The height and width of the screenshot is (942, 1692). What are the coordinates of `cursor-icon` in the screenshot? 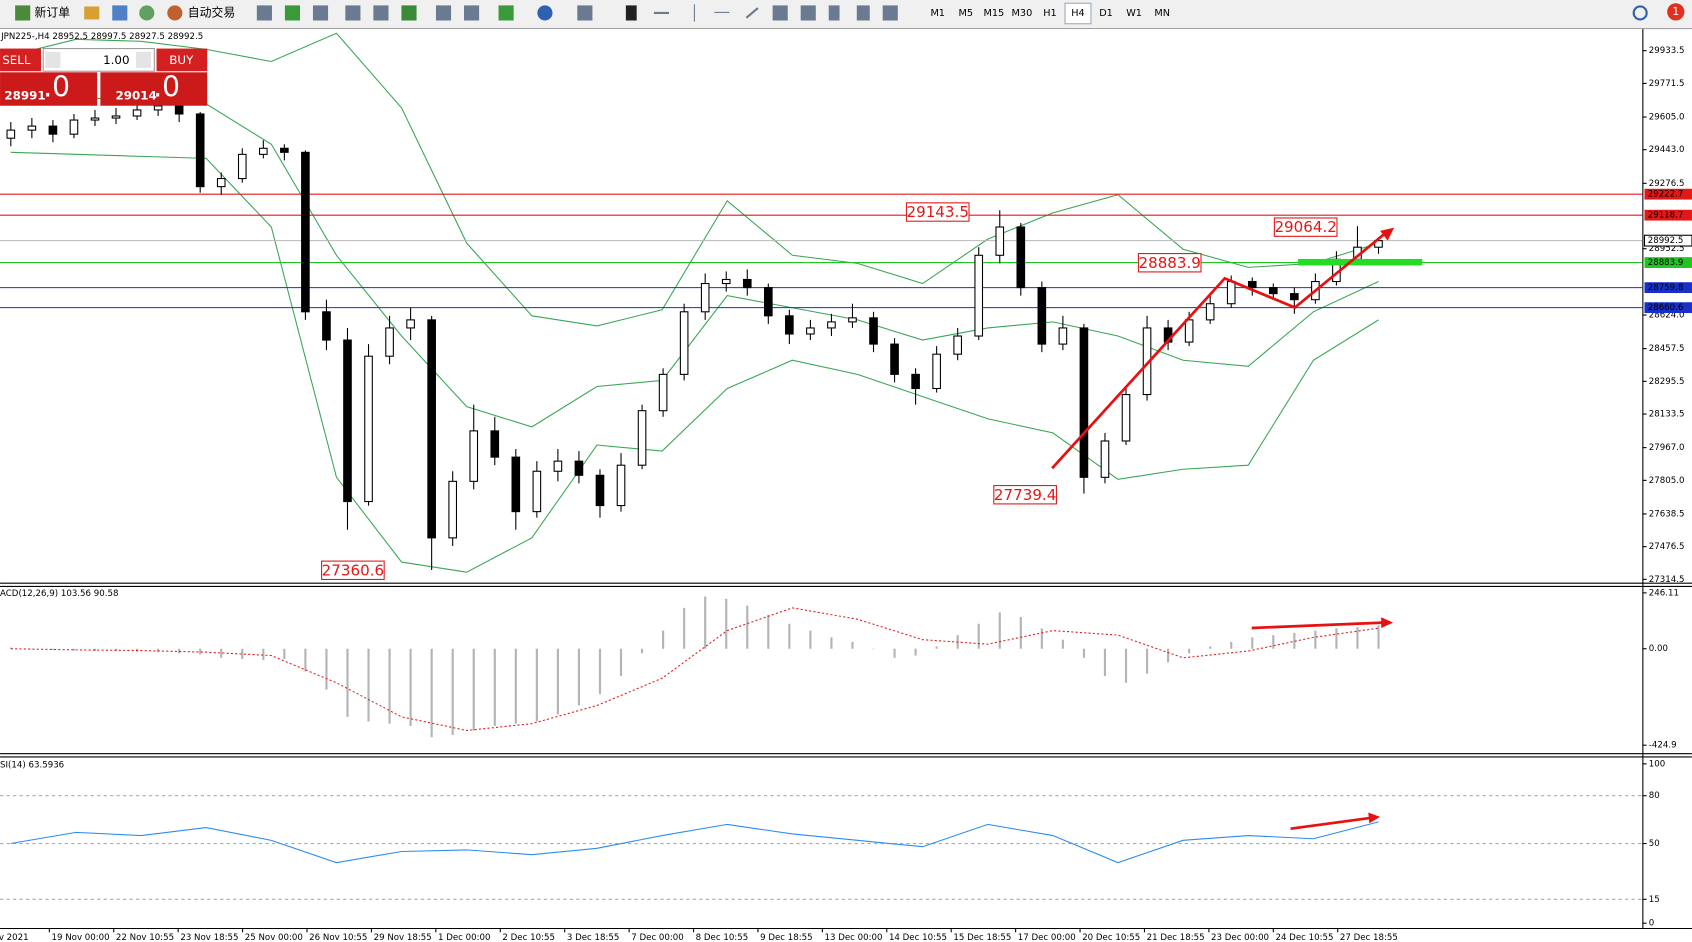 It's located at (631, 13).